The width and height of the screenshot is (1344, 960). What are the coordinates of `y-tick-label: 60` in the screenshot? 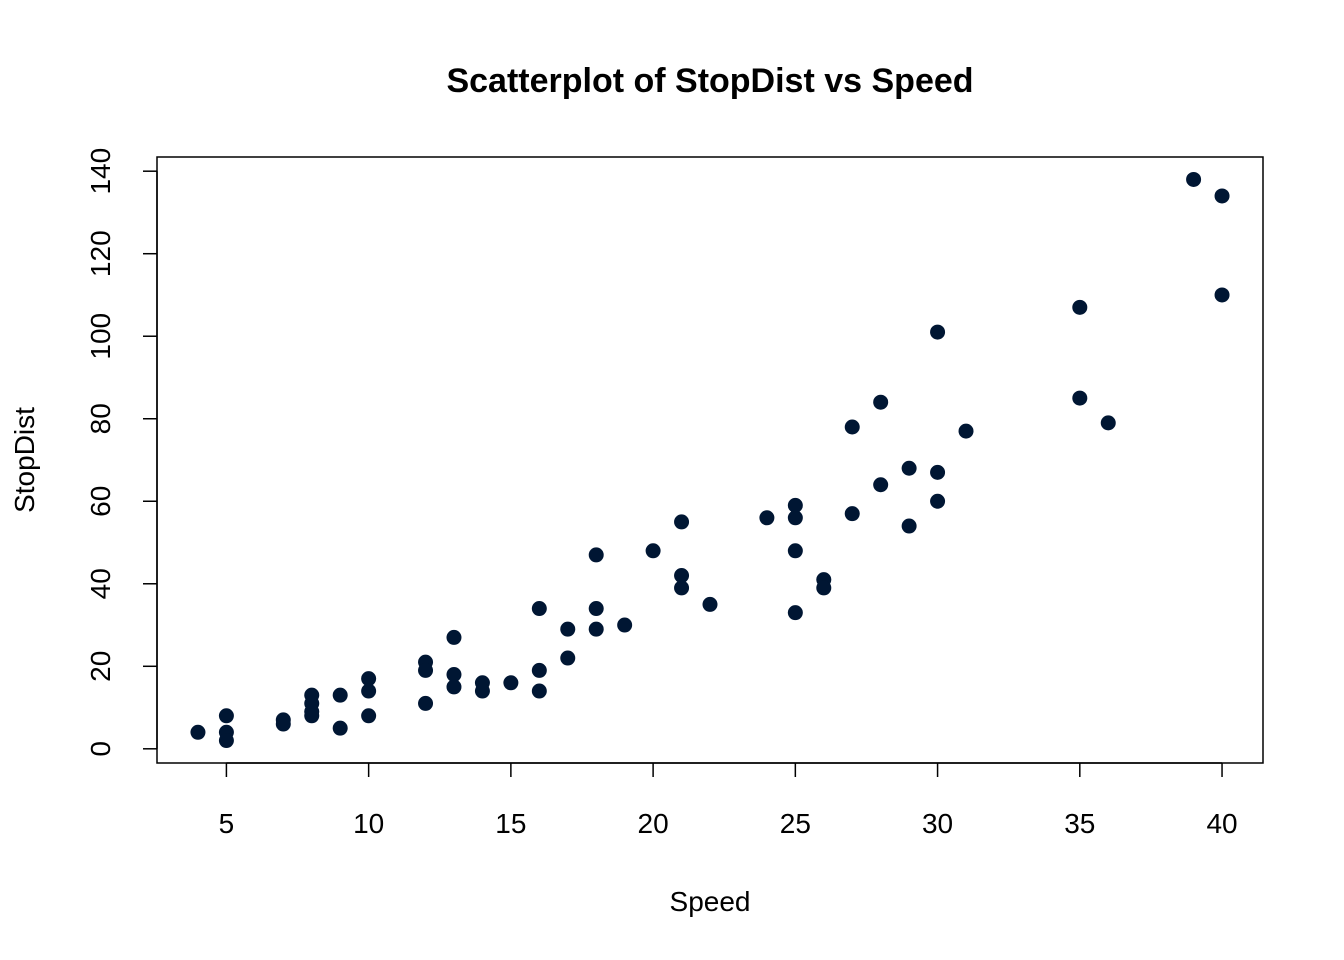 It's located at (100, 501).